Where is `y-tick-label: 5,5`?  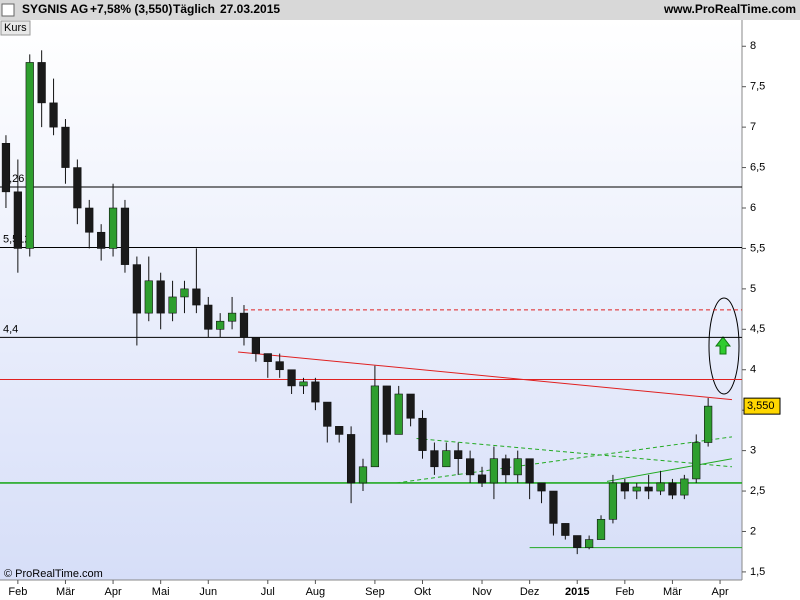
y-tick-label: 5,5 is located at coordinates (757, 248).